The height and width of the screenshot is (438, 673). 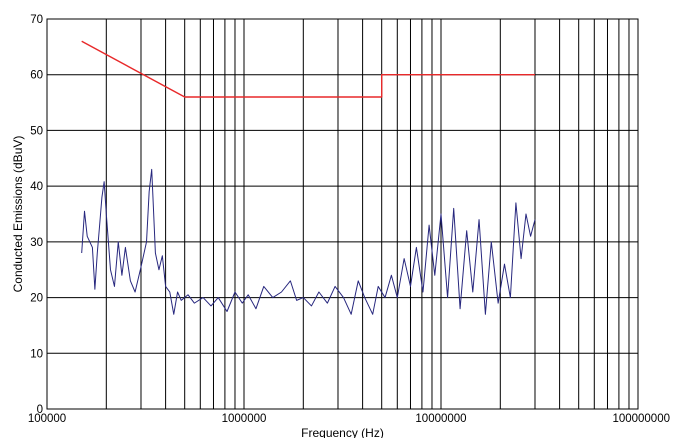 What do you see at coordinates (36, 76) in the screenshot?
I see `y-tick-label: 60` at bounding box center [36, 76].